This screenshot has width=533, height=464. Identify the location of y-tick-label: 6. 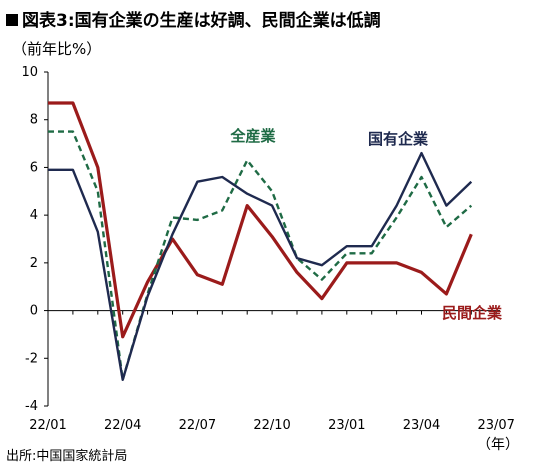
(34, 167).